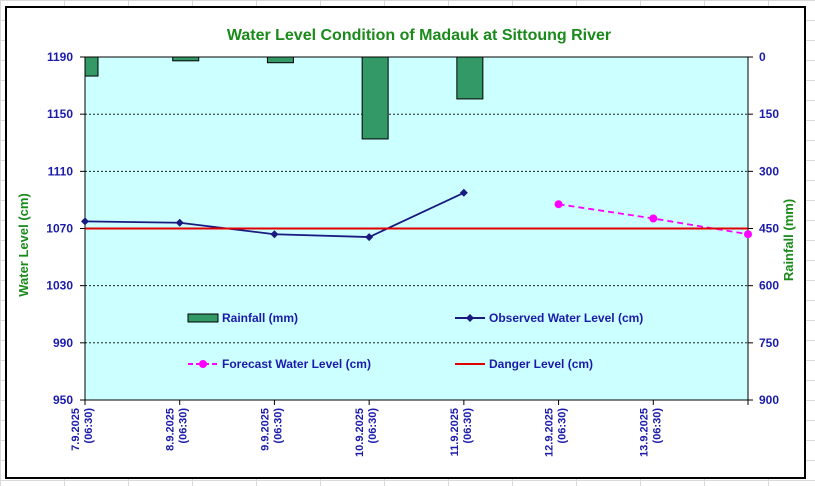 The width and height of the screenshot is (815, 486). I want to click on legend-label: Danger Level (cm), so click(541, 364).